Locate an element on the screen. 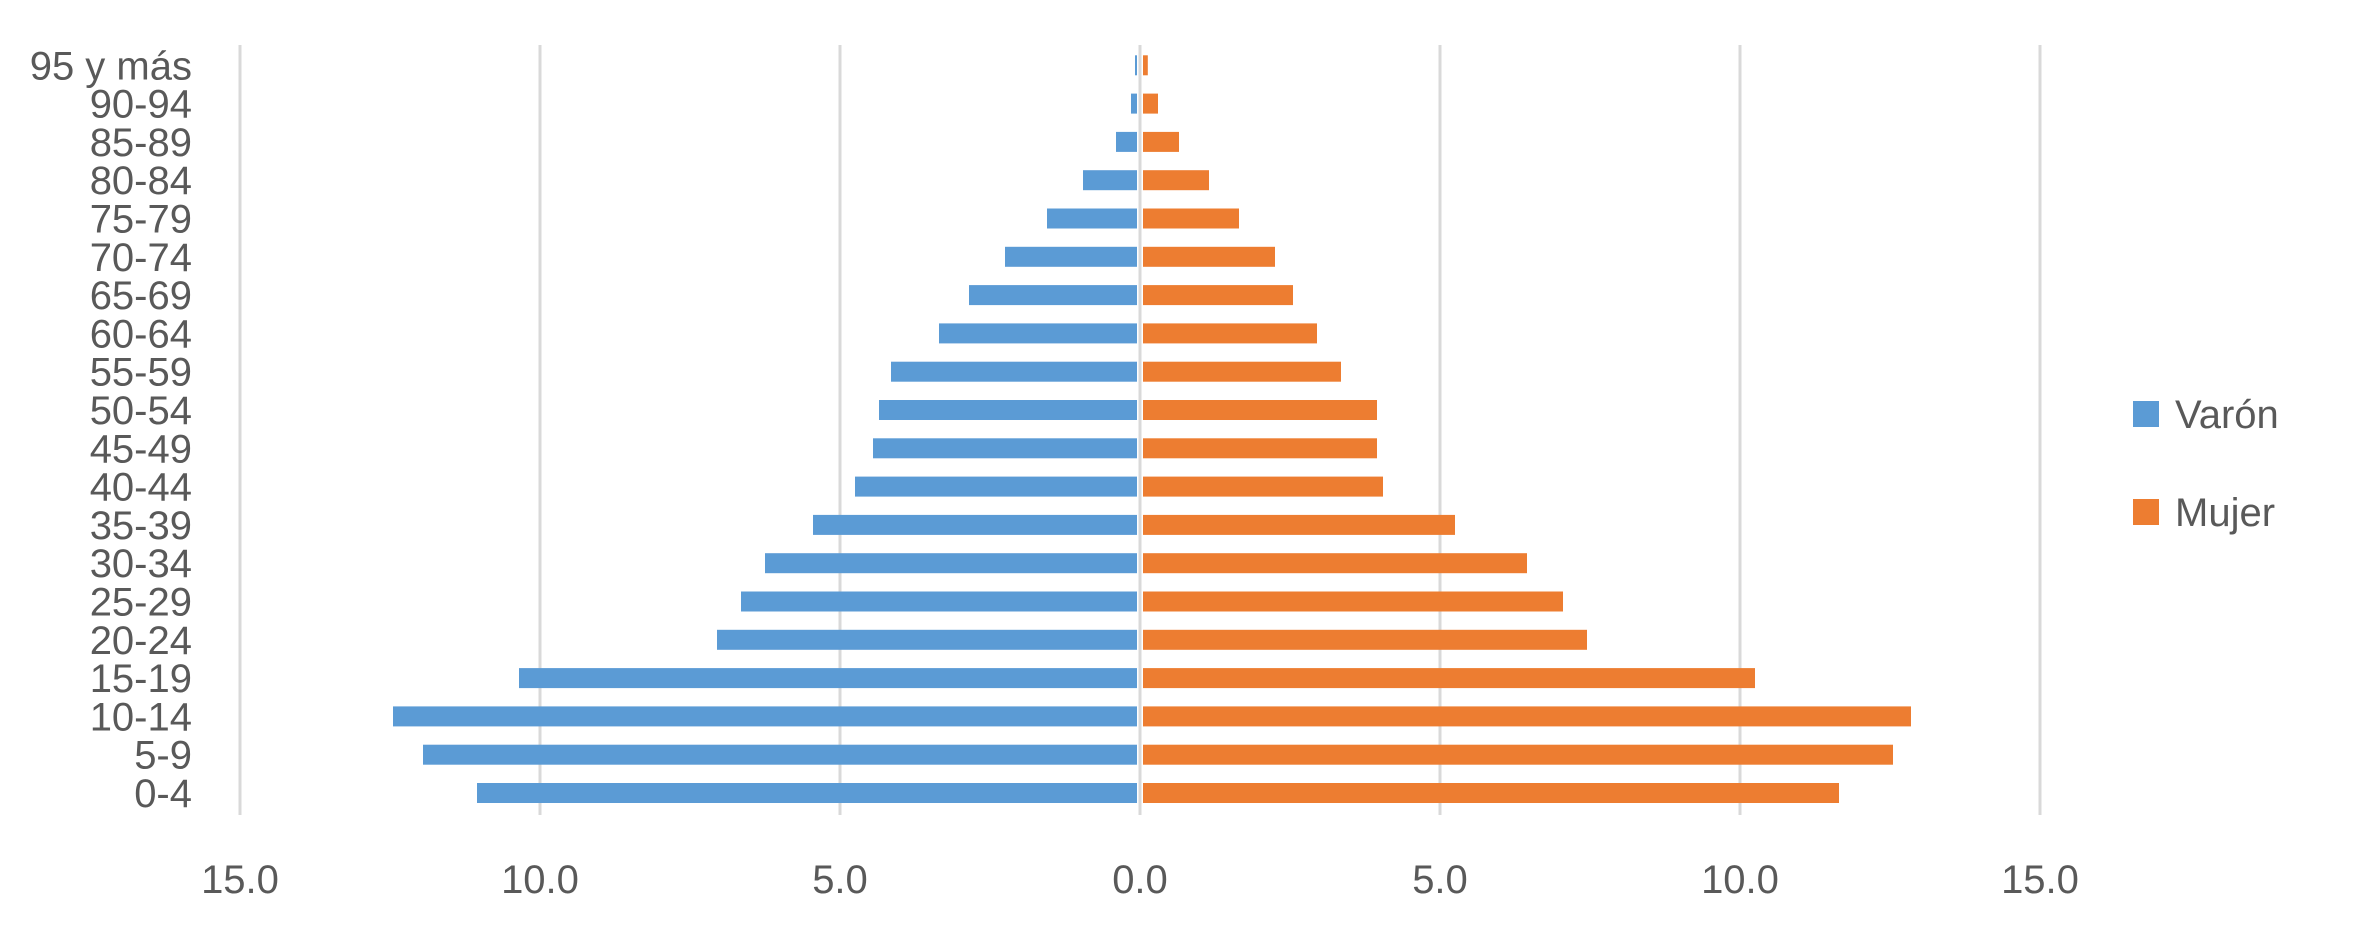  y-tick-label: 75-79 is located at coordinates (141, 220).